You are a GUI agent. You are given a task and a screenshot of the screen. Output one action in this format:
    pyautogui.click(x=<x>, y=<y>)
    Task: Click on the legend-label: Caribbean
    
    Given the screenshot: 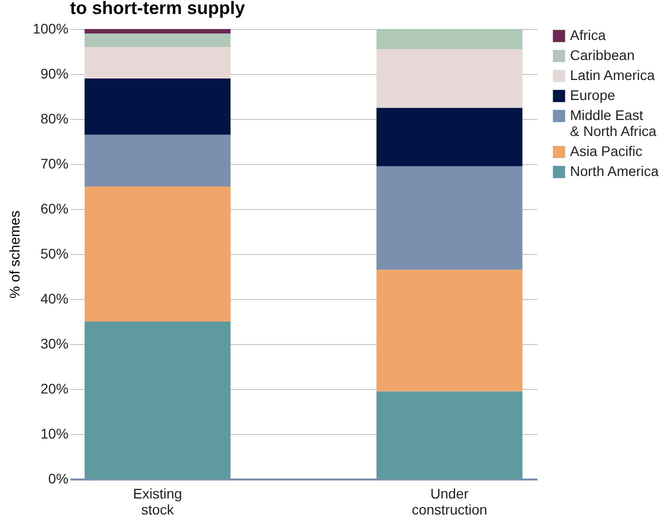 What is the action you would take?
    pyautogui.click(x=602, y=55)
    